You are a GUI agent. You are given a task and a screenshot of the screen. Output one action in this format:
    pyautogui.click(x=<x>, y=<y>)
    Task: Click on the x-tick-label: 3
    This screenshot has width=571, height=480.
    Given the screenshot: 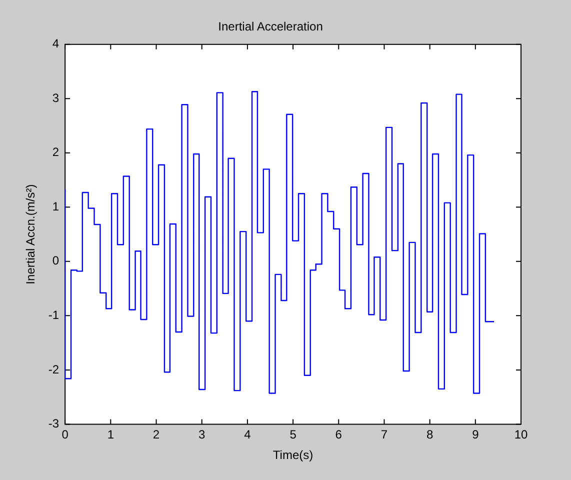 What is the action you would take?
    pyautogui.click(x=202, y=435)
    